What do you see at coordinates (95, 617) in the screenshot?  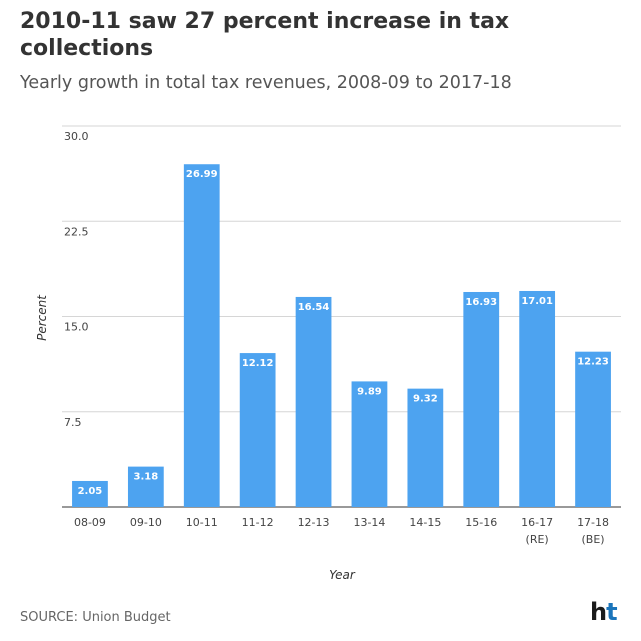 I see `source-note: SOURCE: Union Budget` at bounding box center [95, 617].